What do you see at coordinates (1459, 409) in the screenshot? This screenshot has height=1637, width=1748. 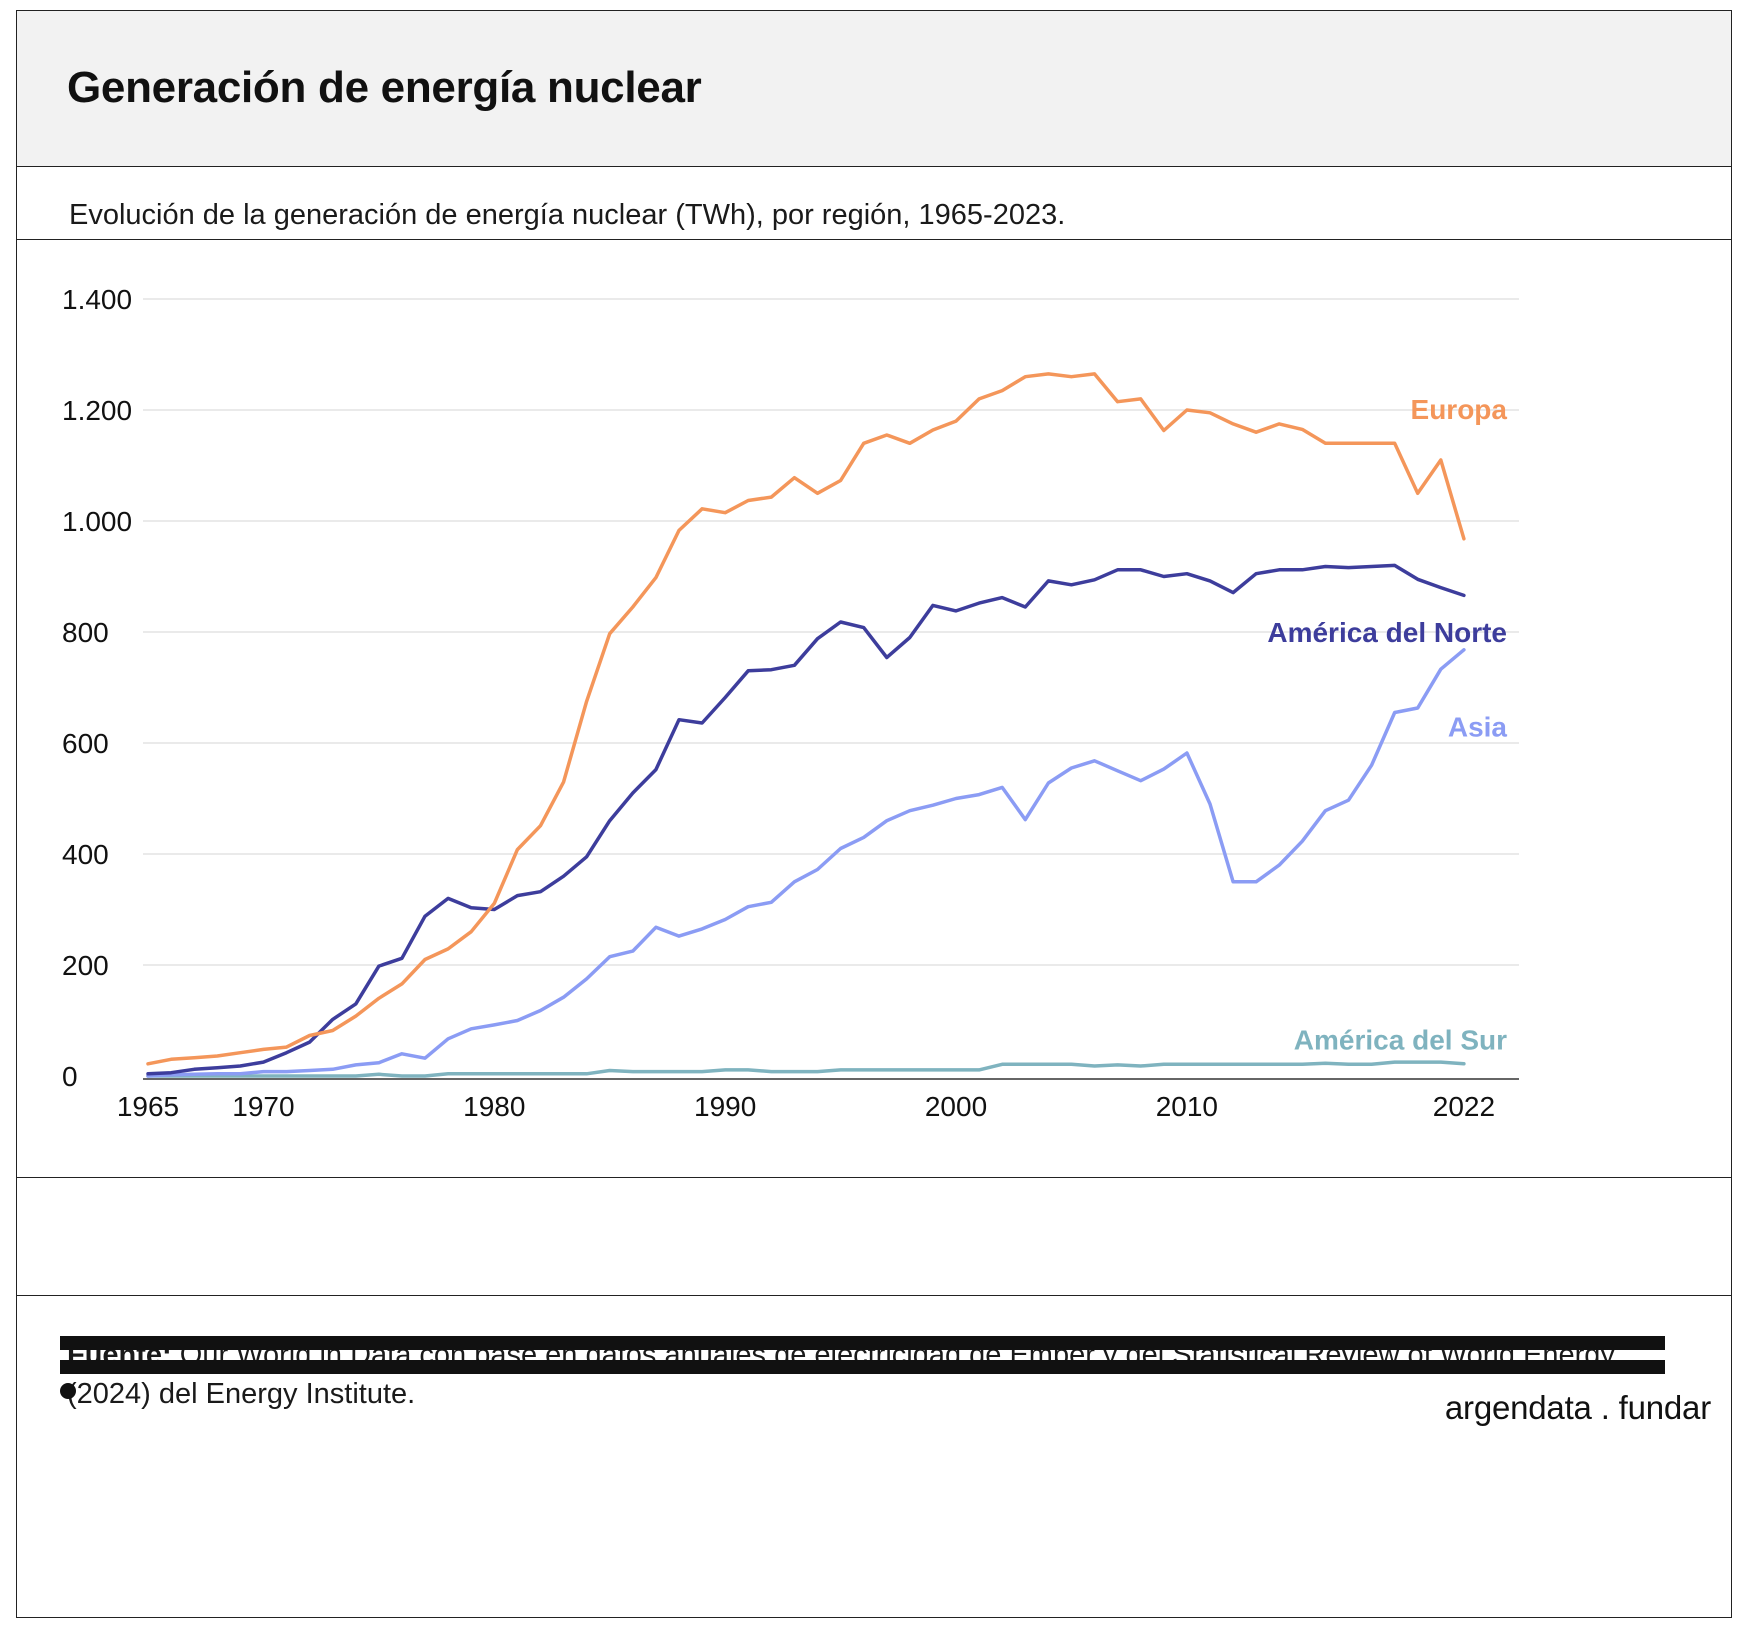 I see `series-label-europa: Europa` at bounding box center [1459, 409].